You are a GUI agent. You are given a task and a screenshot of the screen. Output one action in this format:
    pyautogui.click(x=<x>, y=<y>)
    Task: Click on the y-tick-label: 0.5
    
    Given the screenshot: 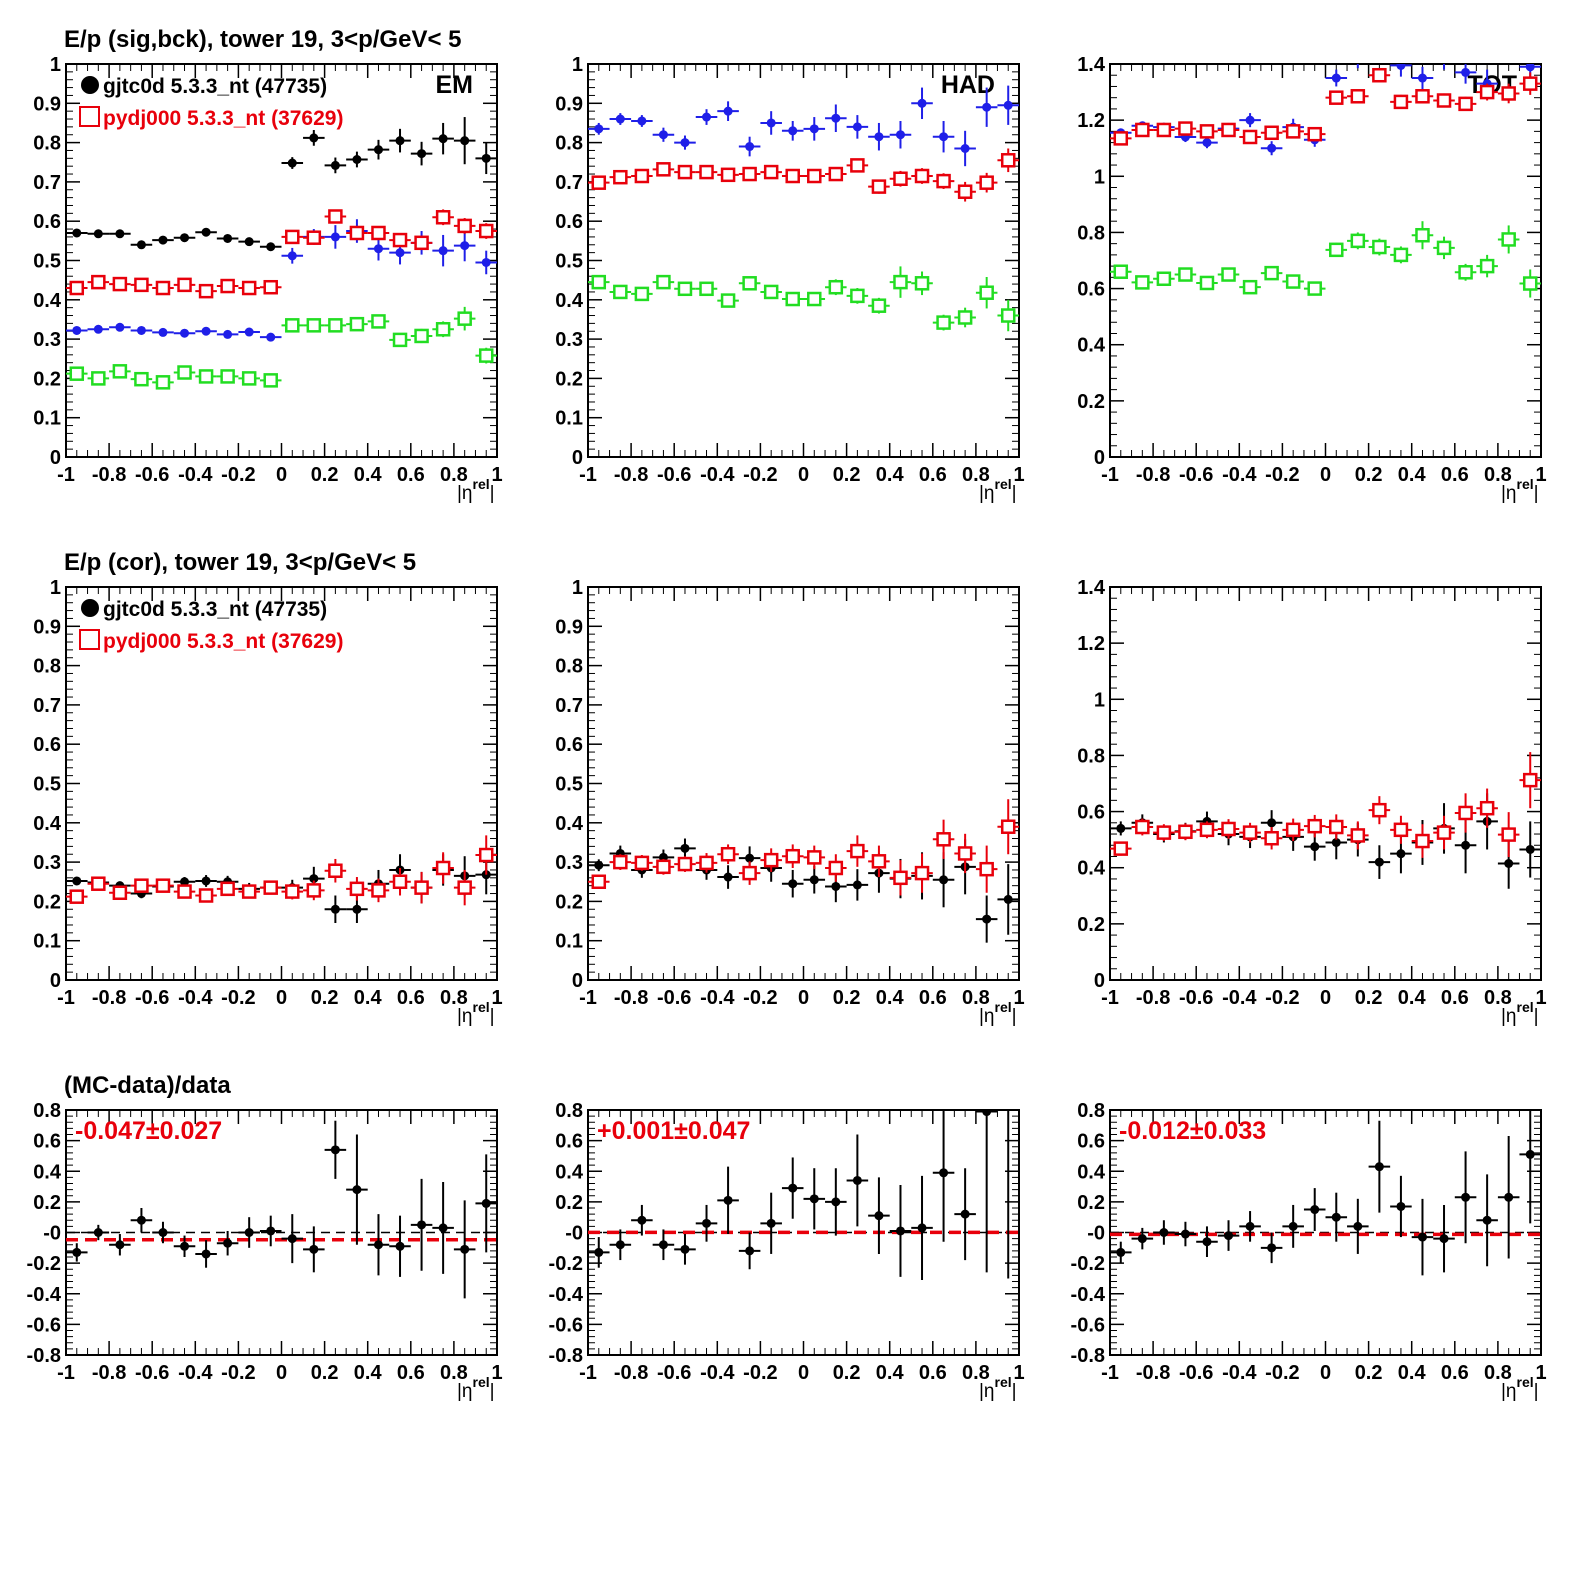 What is the action you would take?
    pyautogui.click(x=47, y=262)
    